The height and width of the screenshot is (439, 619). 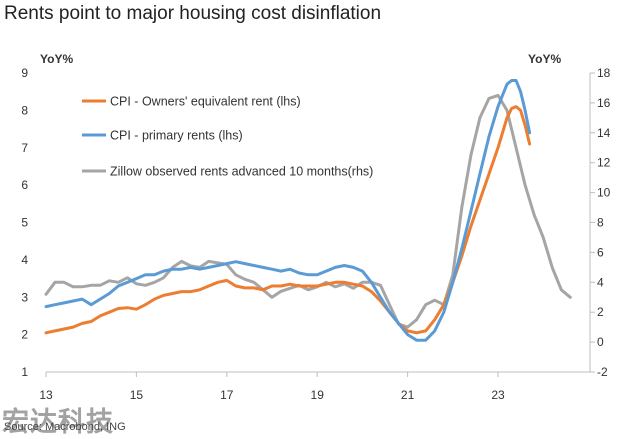 I want to click on right-axis-tick-label: -2, so click(x=602, y=372).